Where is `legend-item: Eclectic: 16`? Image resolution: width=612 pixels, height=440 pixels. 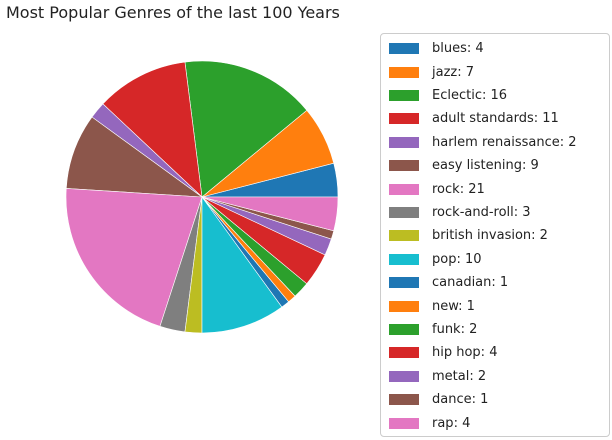
legend-item: Eclectic: 16 is located at coordinates (448, 95).